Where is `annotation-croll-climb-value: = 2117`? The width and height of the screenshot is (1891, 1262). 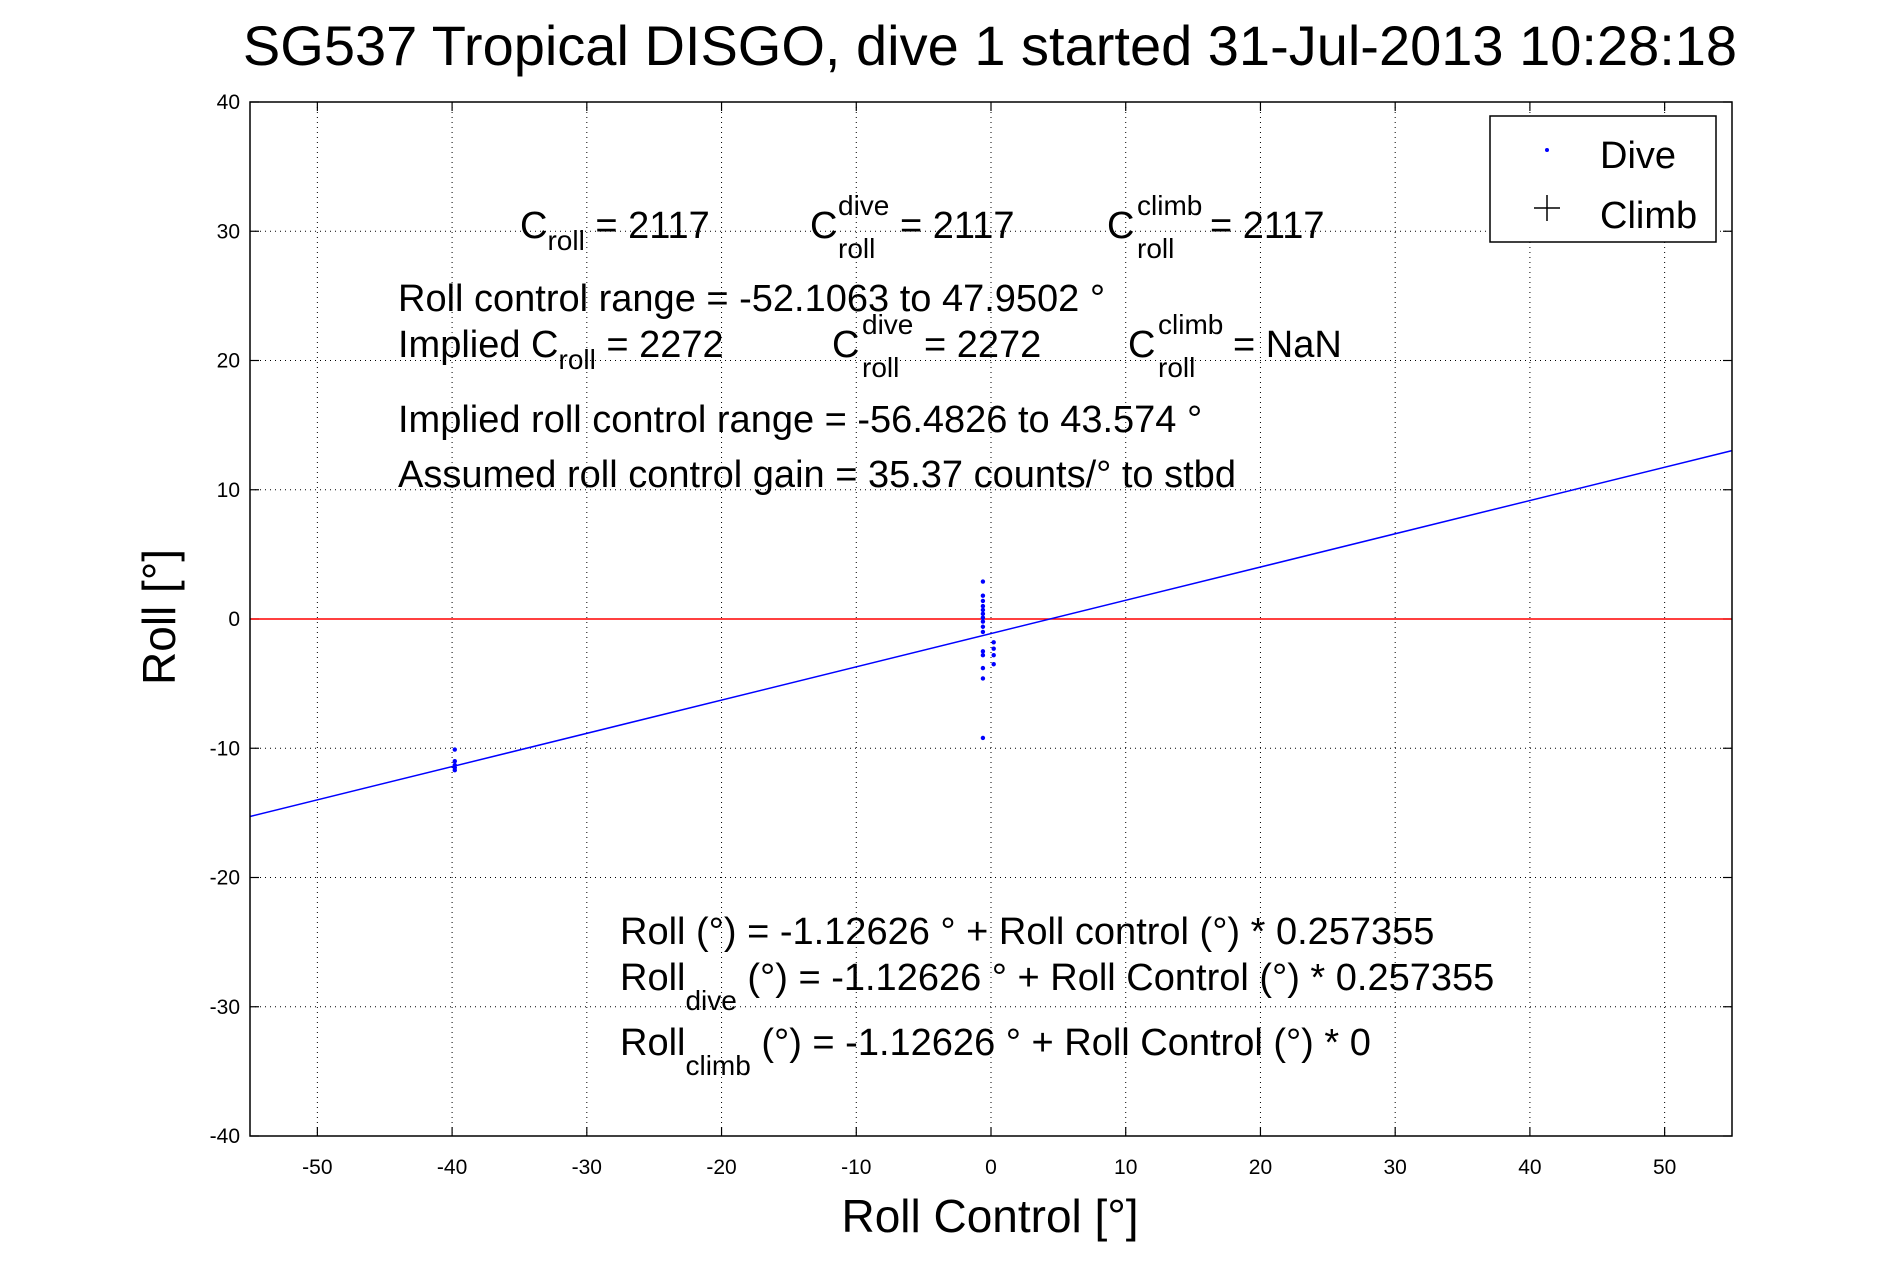 annotation-croll-climb-value: = 2117 is located at coordinates (1267, 226).